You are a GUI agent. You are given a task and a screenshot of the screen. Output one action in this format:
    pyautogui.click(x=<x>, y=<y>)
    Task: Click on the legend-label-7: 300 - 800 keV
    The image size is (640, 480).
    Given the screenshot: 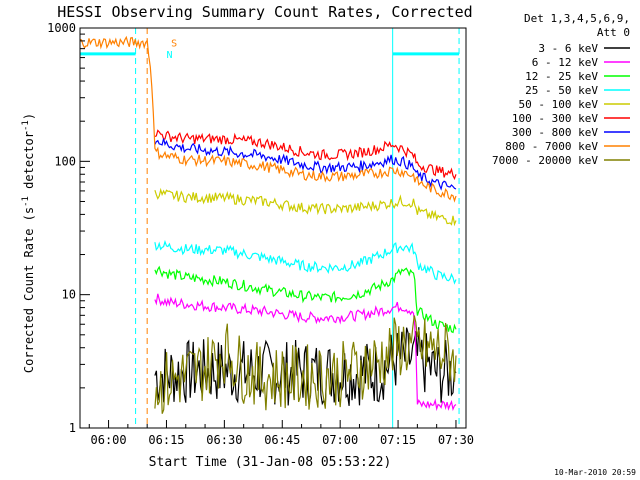 What is the action you would take?
    pyautogui.click(x=555, y=132)
    